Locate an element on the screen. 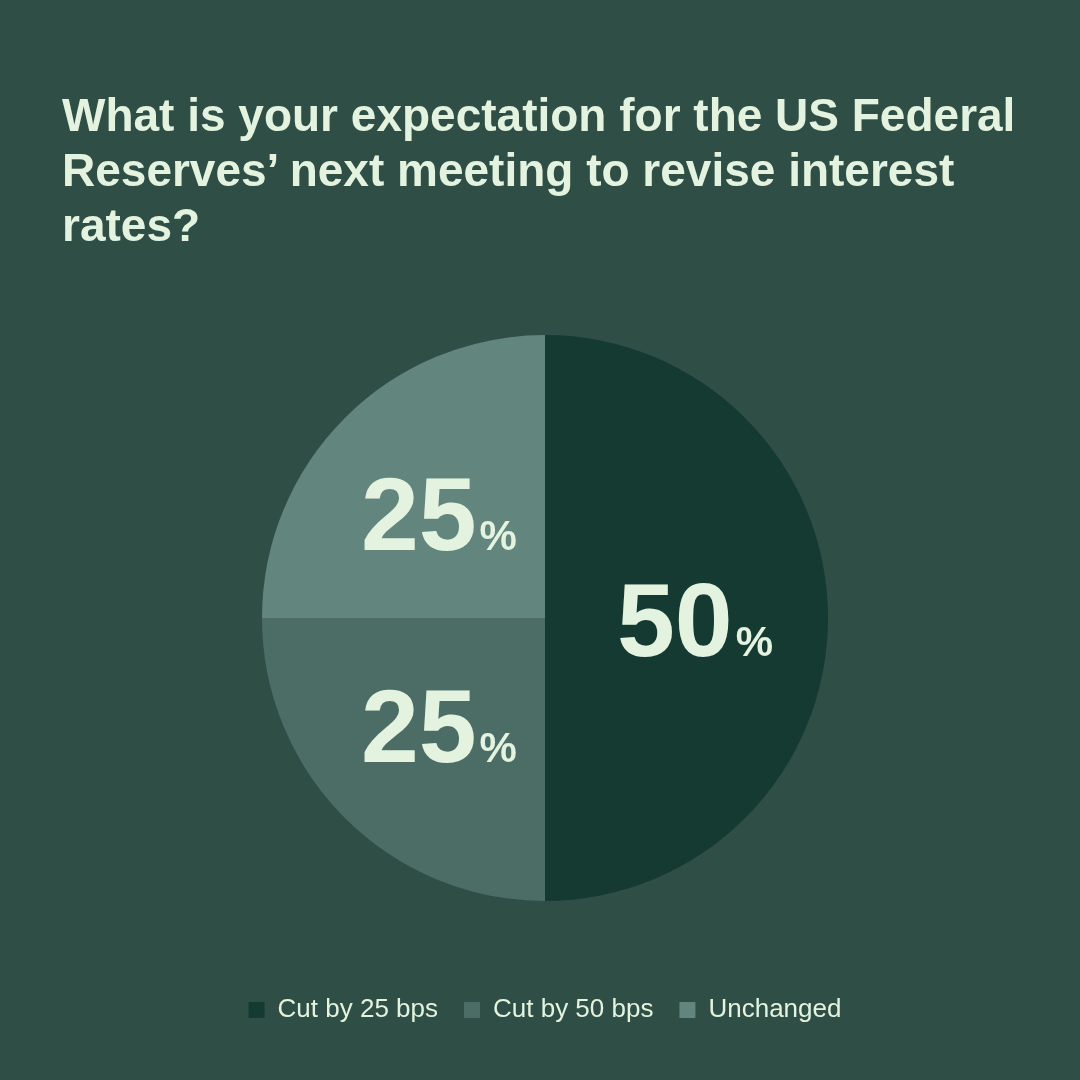 The width and height of the screenshot is (1080, 1080). legend-label: Unchanged is located at coordinates (775, 1008).